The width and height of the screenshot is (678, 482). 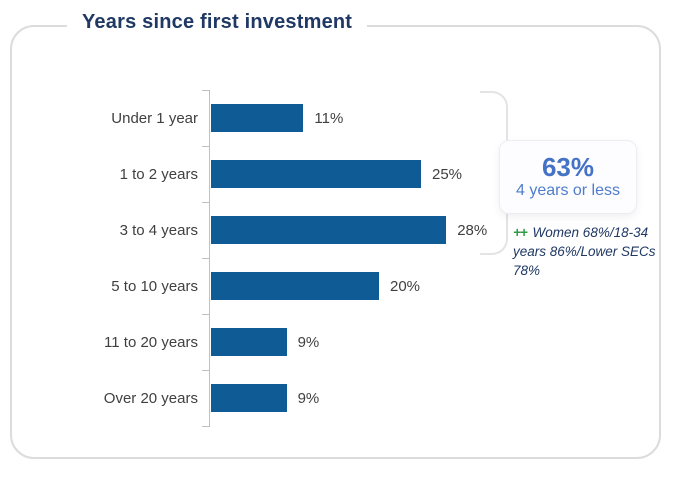 I want to click on chart-title: Years since first investment, so click(x=217, y=22).